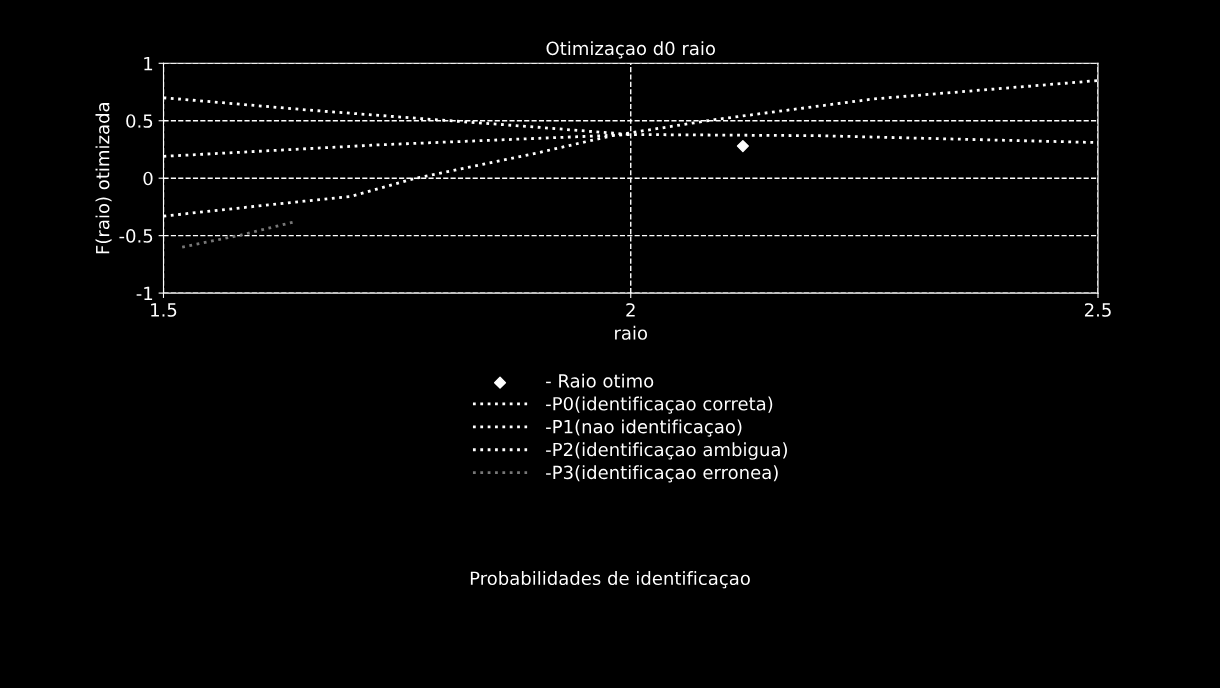  Describe the element at coordinates (148, 178) in the screenshot. I see `y-tick-label: 0` at that location.